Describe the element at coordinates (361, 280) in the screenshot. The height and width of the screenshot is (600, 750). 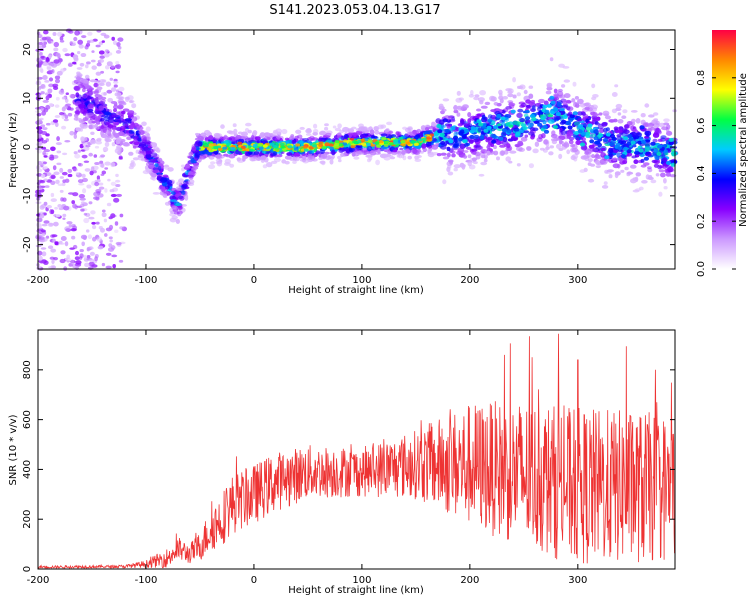
I see `x-tick-label: 100` at that location.